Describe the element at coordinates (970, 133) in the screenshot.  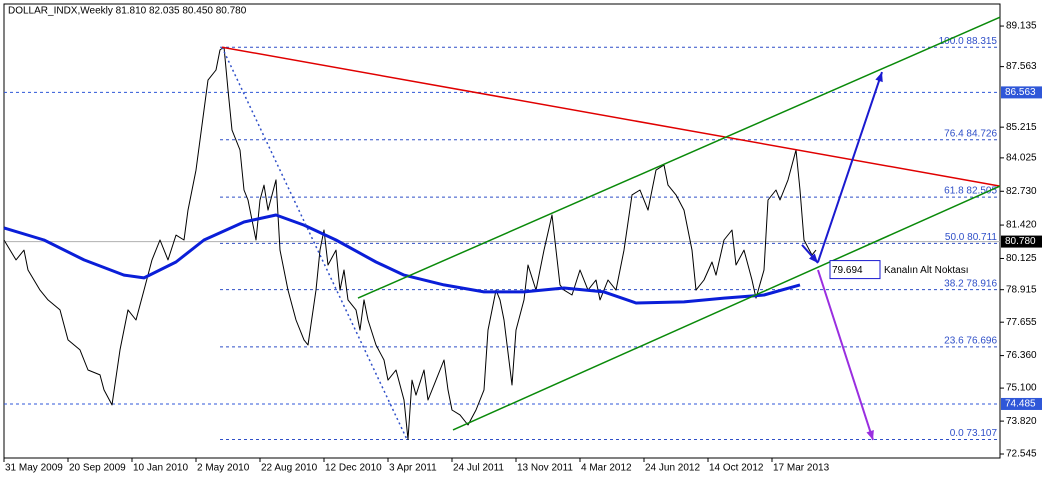
I see `fib-level-label: 76.4 84.726` at that location.